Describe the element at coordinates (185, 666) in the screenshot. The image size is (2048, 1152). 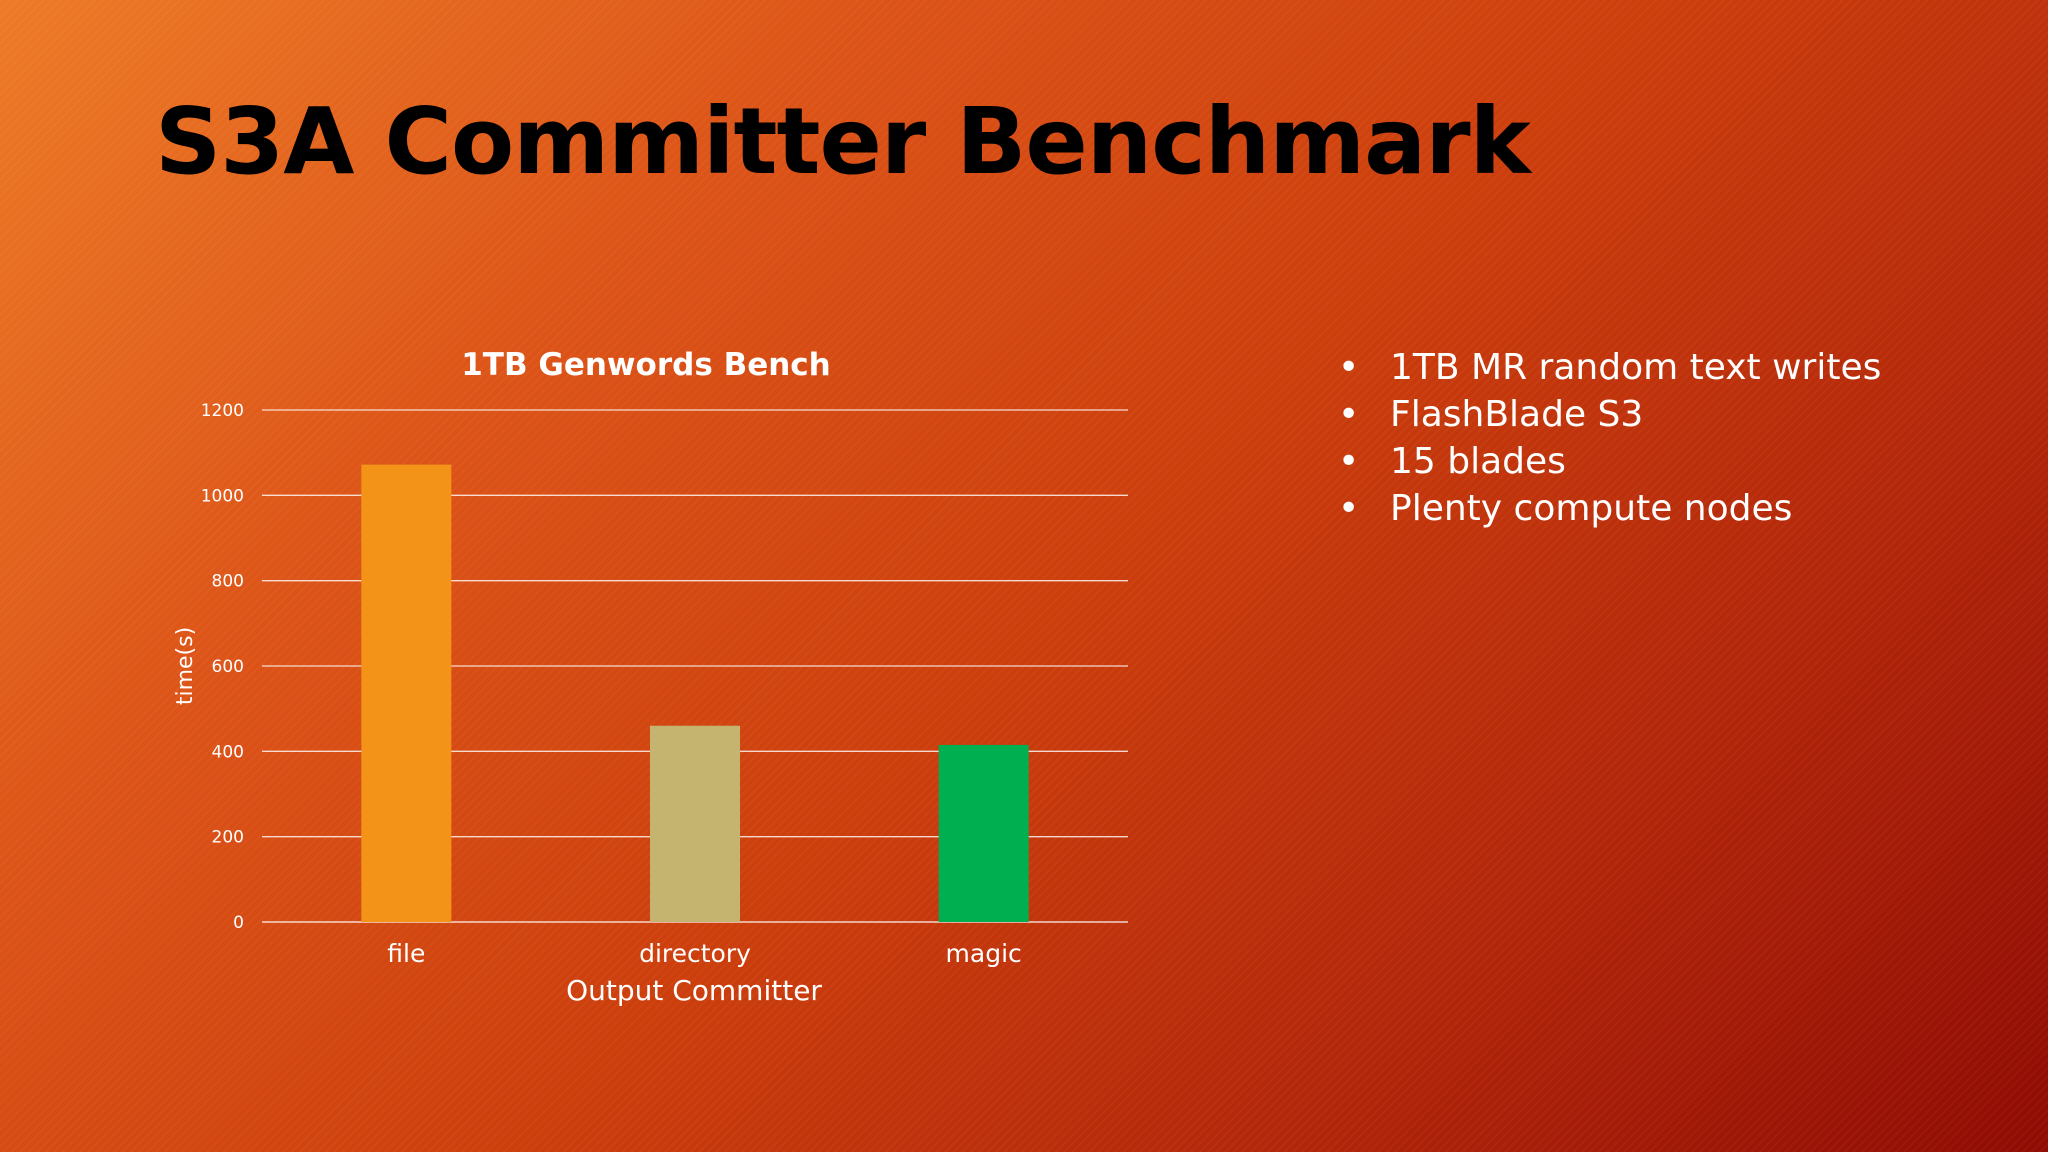
I see `y-axis-title: time(s)` at that location.